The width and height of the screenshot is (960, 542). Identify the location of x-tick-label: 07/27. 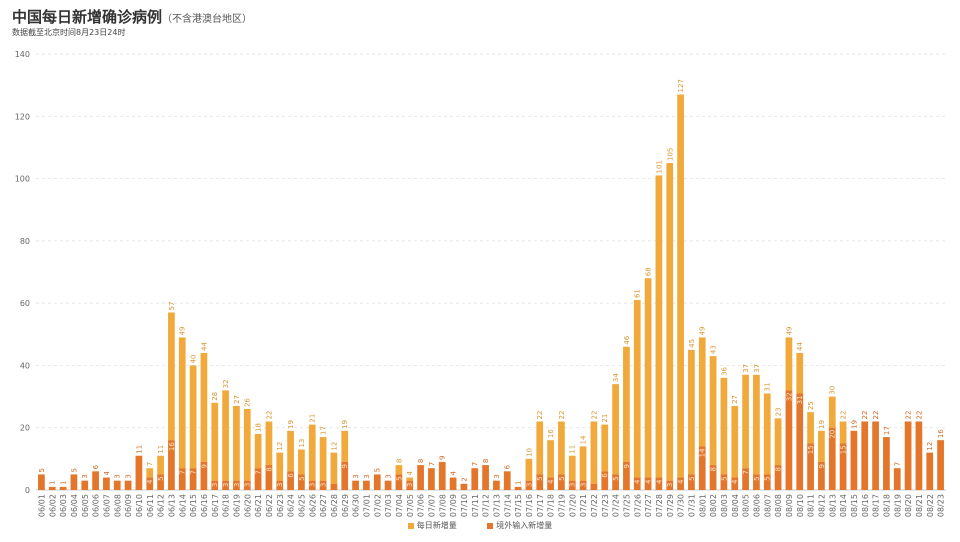
(648, 505).